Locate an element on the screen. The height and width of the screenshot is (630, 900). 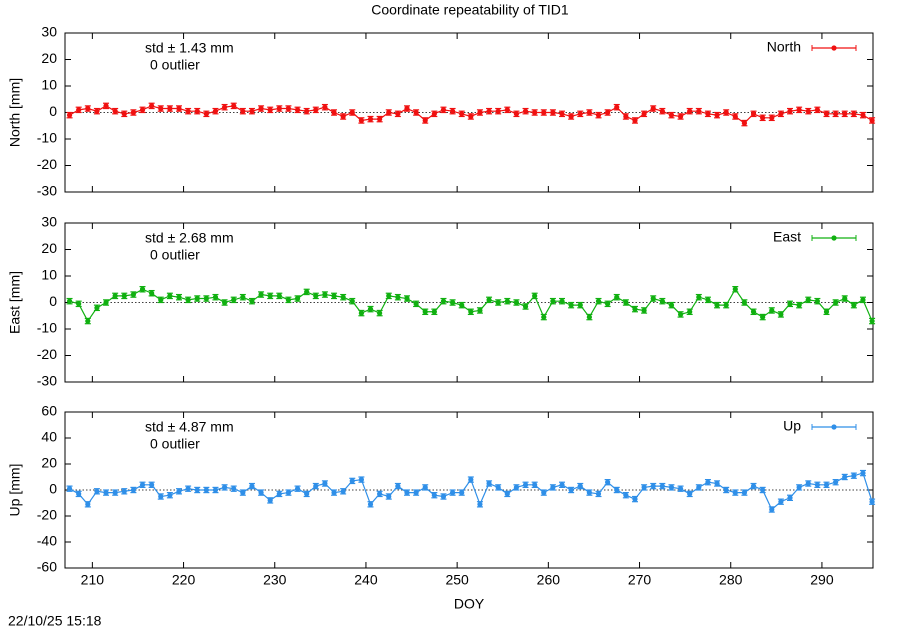
y-tick-label: -20 is located at coordinates (47, 354).